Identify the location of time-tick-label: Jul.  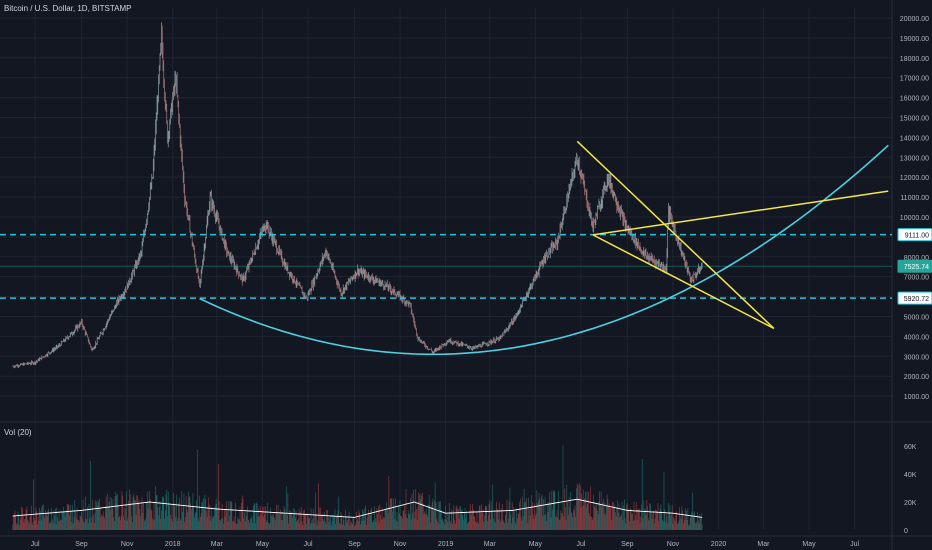
(854, 544).